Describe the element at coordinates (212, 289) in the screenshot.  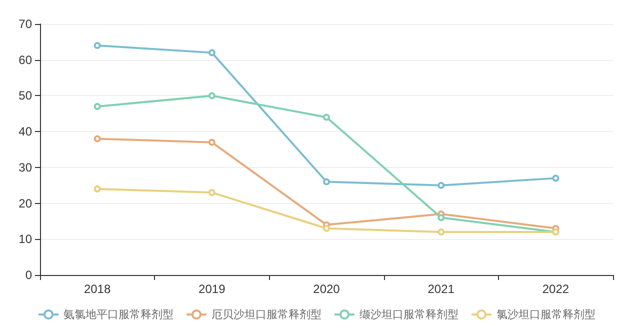
I see `x-tick-label: 2019` at that location.